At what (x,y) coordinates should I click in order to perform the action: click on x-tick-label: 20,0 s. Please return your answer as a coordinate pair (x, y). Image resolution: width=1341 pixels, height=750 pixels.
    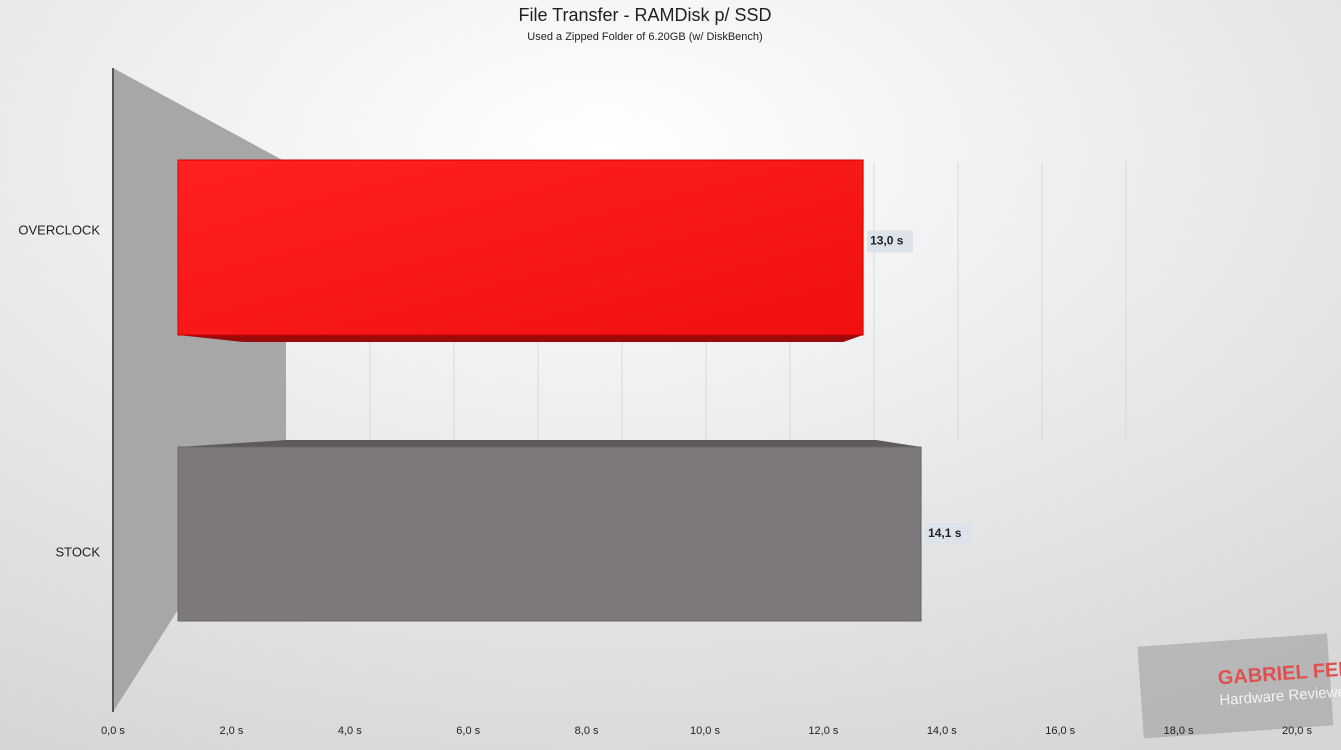
    Looking at the image, I should click on (1297, 731).